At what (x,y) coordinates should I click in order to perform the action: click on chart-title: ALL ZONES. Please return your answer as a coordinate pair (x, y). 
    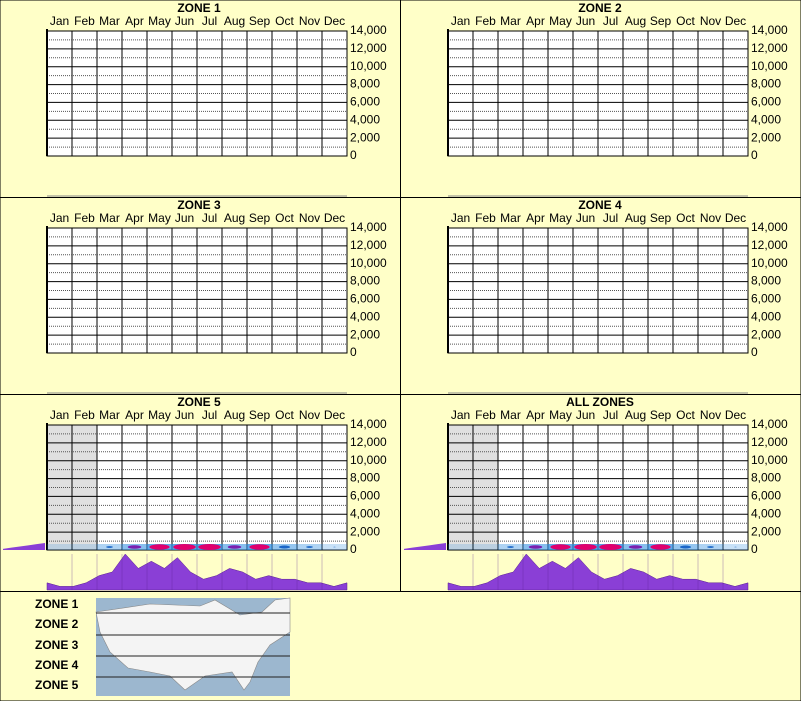
    Looking at the image, I should click on (600, 402).